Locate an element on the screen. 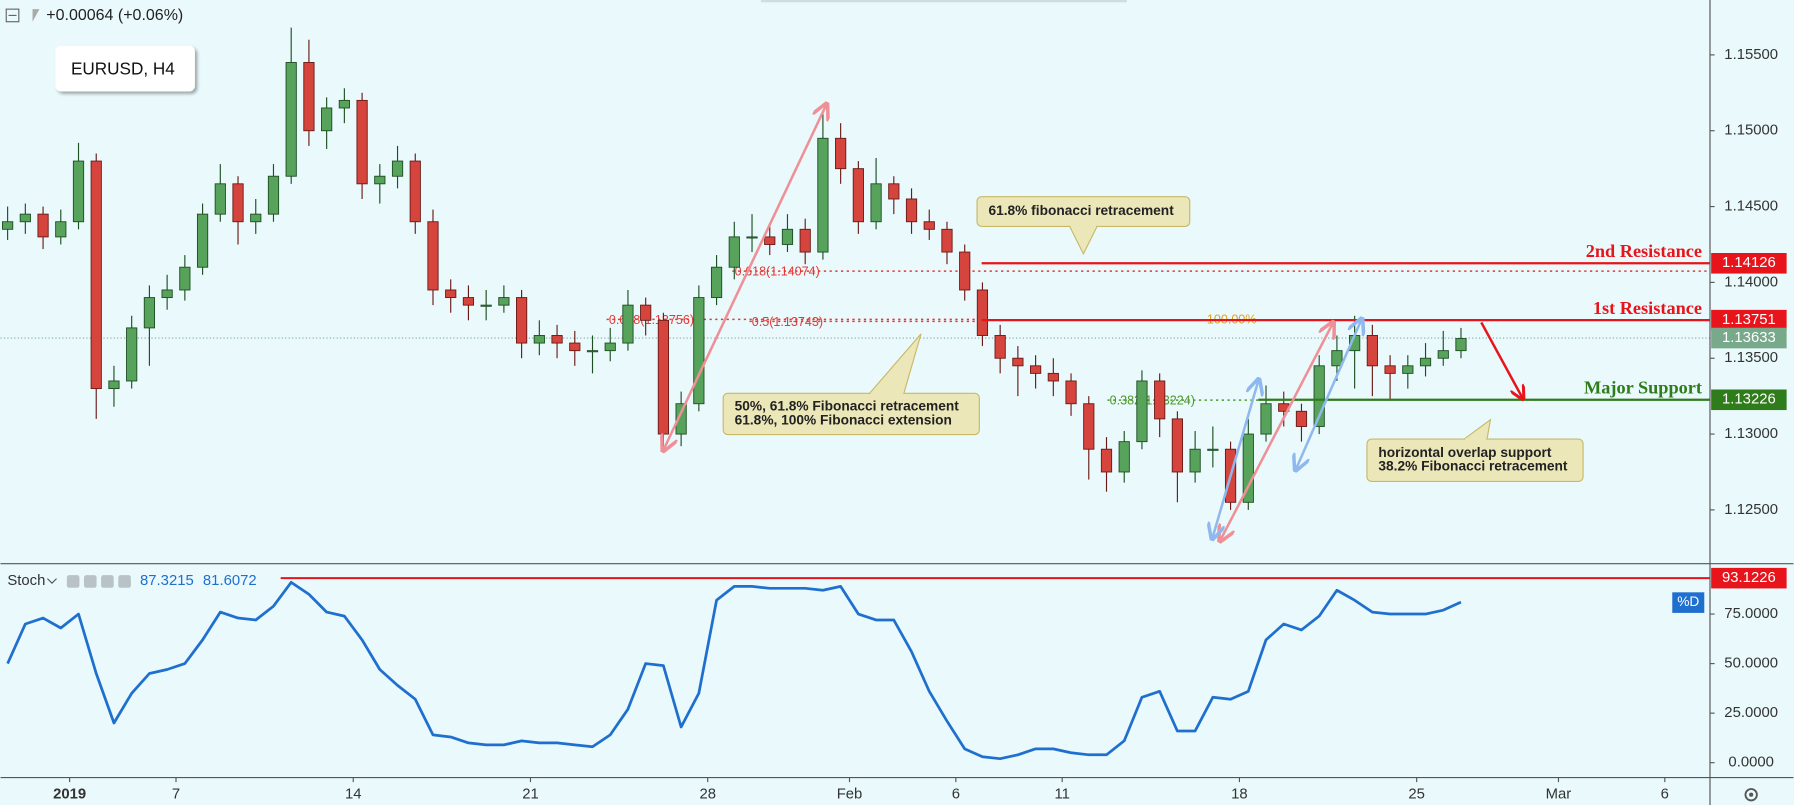 Image resolution: width=1794 pixels, height=805 pixels. level-price: 1.13751 is located at coordinates (1749, 320).